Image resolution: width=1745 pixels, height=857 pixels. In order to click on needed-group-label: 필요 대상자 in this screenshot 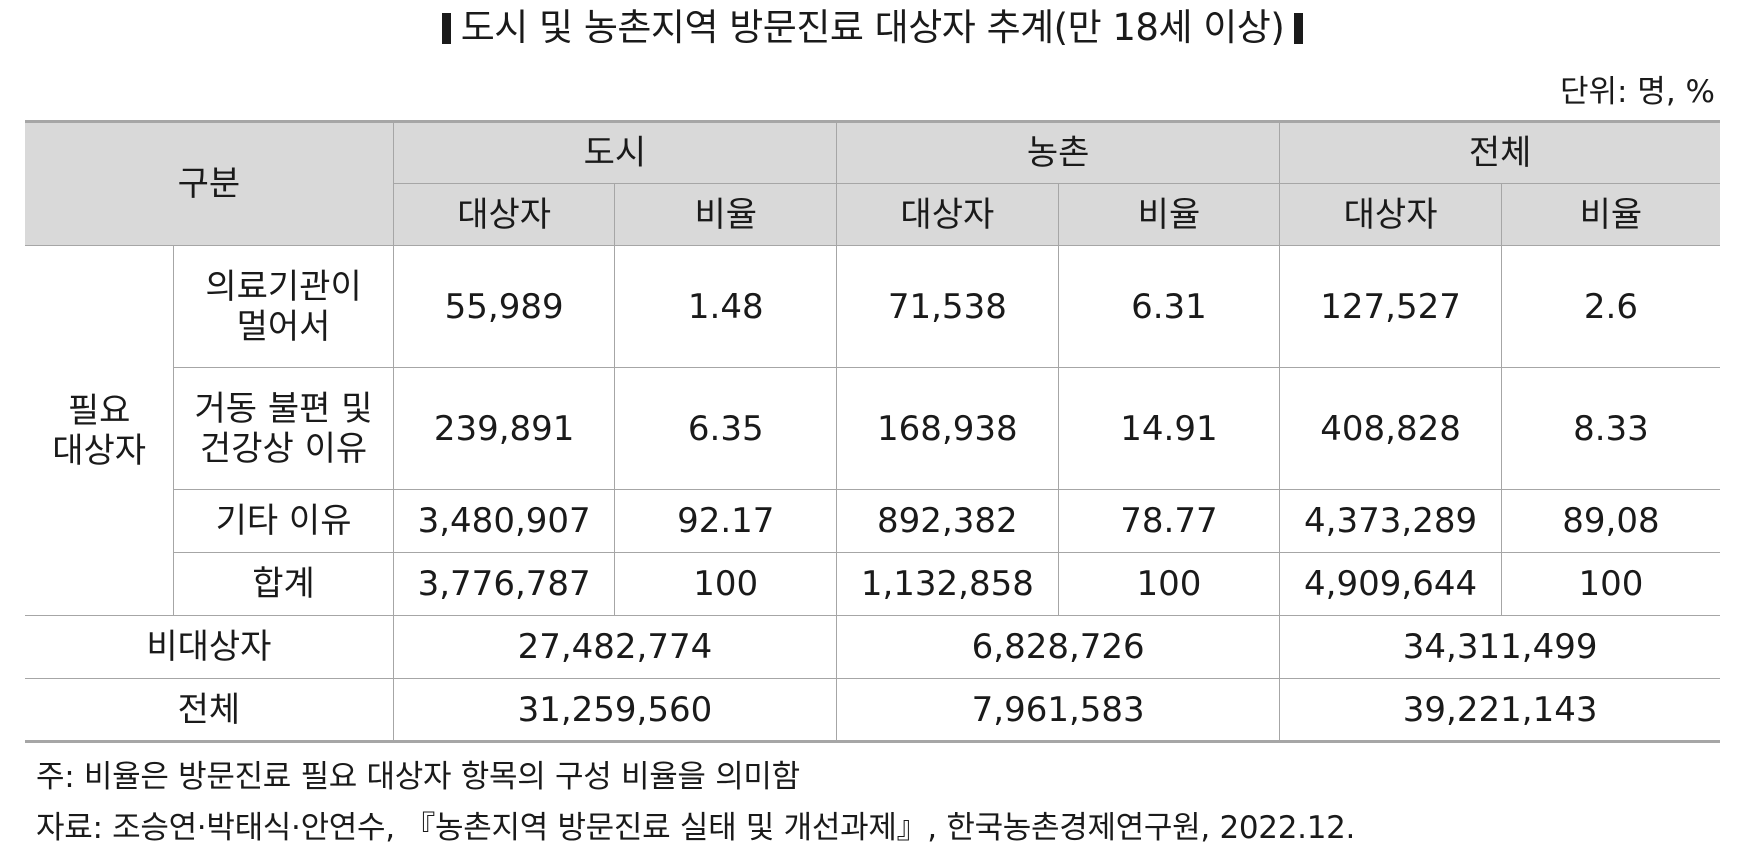, I will do `click(100, 430)`.